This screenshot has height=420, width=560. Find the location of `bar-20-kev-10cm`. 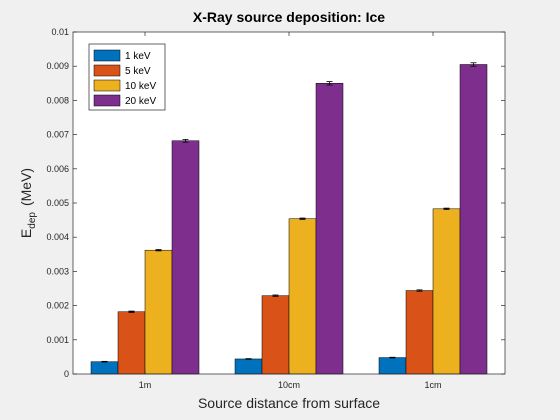

bar-20-kev-10cm is located at coordinates (329, 229).